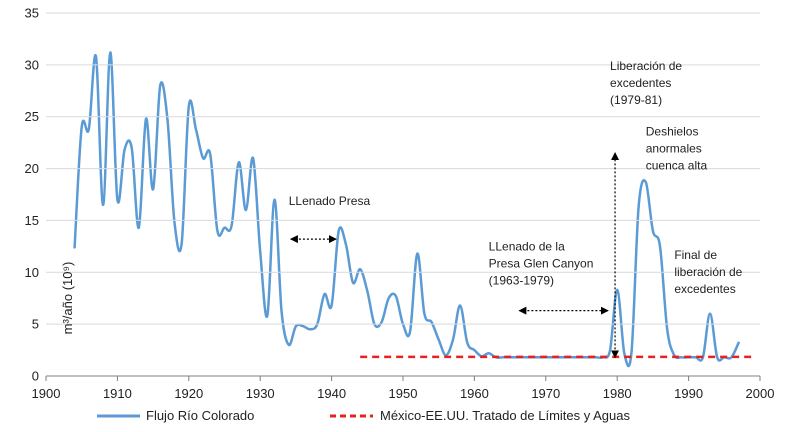 The width and height of the screenshot is (796, 432). Describe the element at coordinates (331, 393) in the screenshot. I see `x-tick-label: 1940` at that location.